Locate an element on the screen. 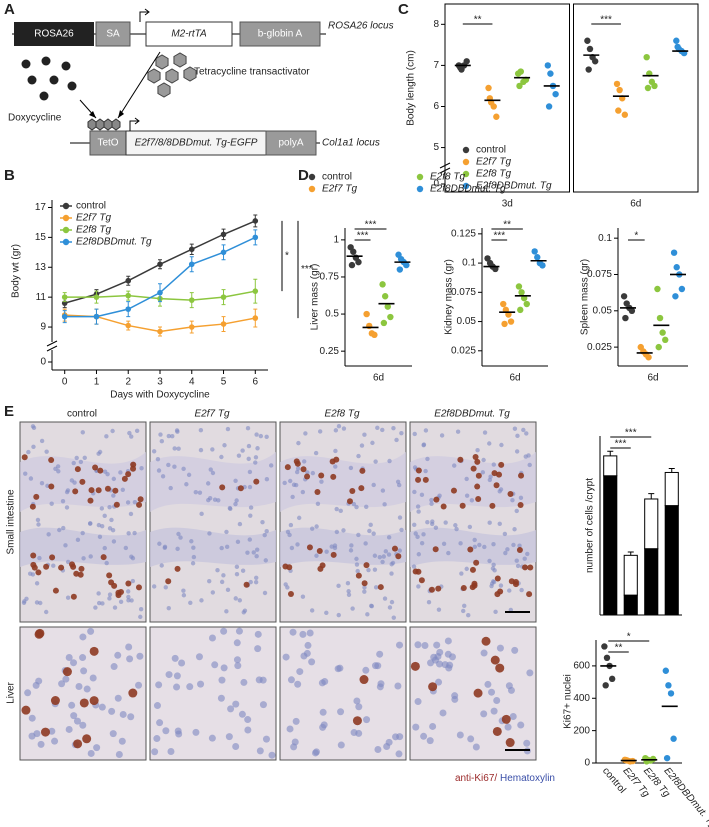  legend-label: control is located at coordinates (91, 206).